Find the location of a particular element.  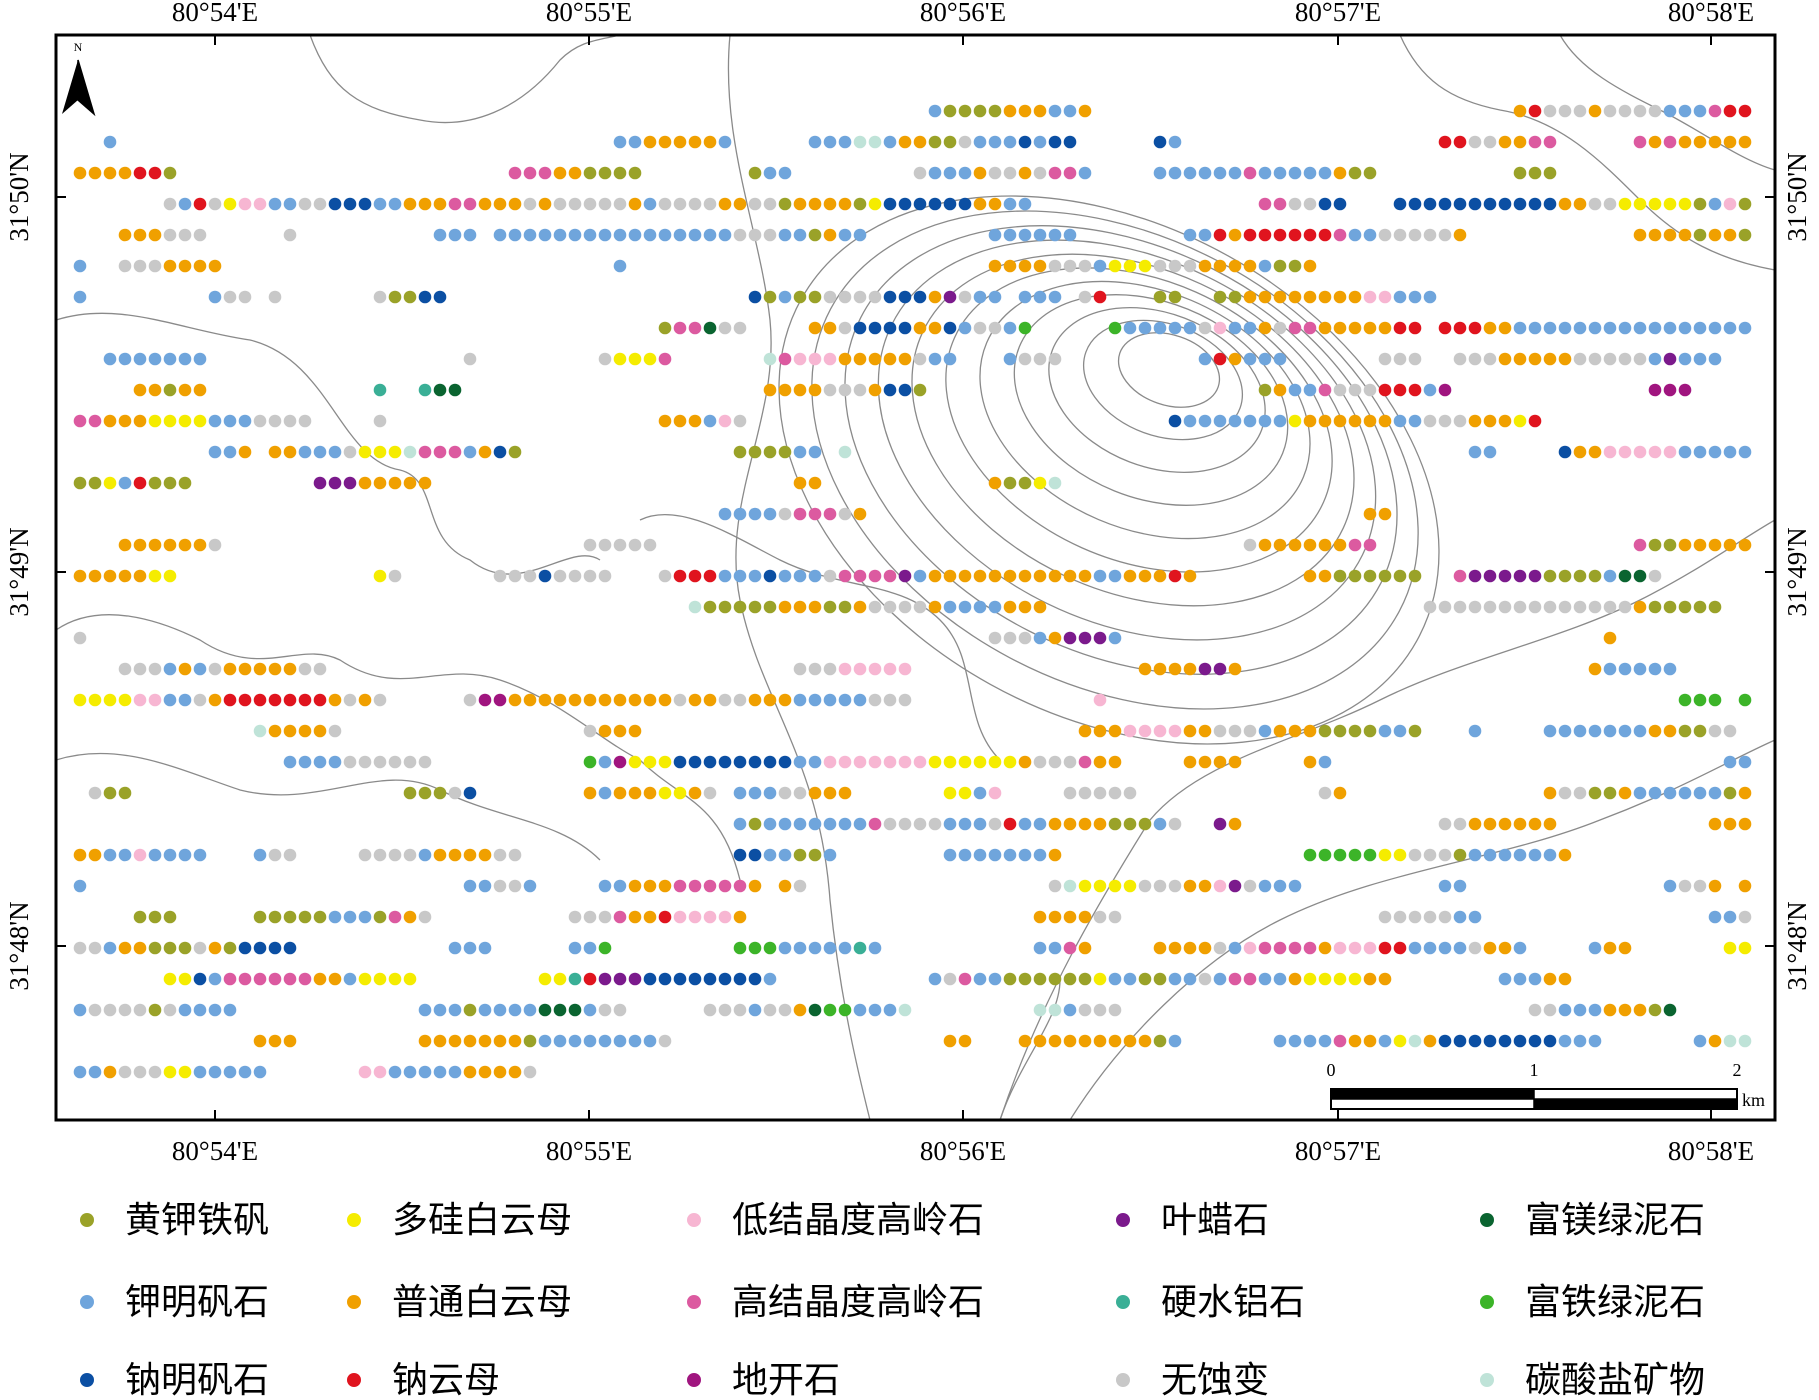

contour-line is located at coordinates (1163, 380).